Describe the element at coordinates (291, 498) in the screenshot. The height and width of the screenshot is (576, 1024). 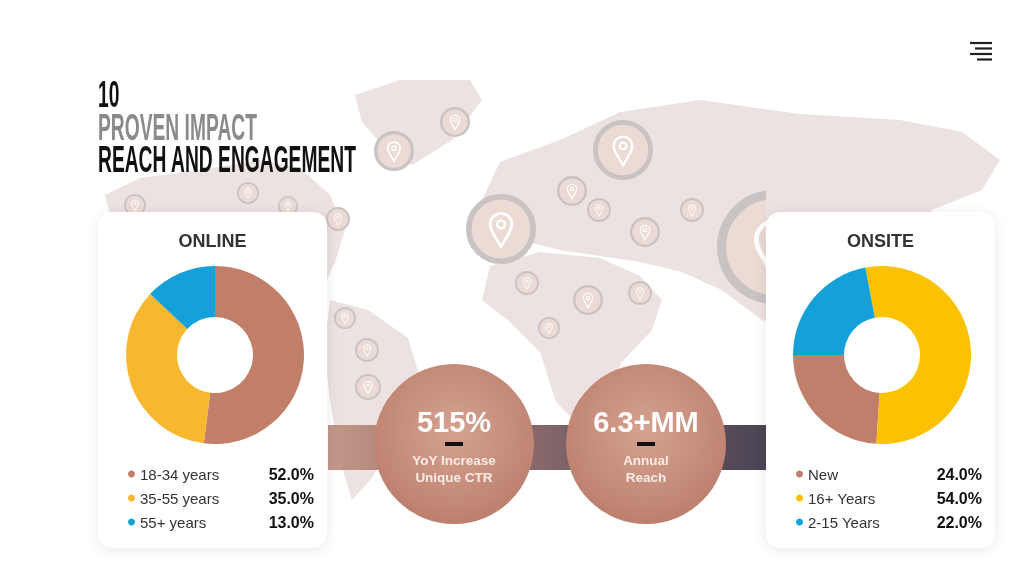
I see `data-label: 35.0%` at that location.